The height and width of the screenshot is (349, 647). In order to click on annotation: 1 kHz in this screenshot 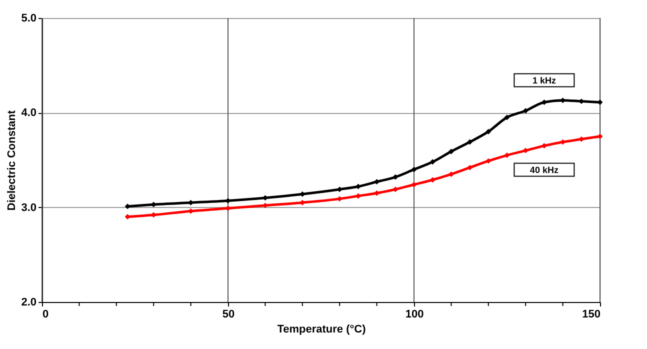, I will do `click(544, 80)`.